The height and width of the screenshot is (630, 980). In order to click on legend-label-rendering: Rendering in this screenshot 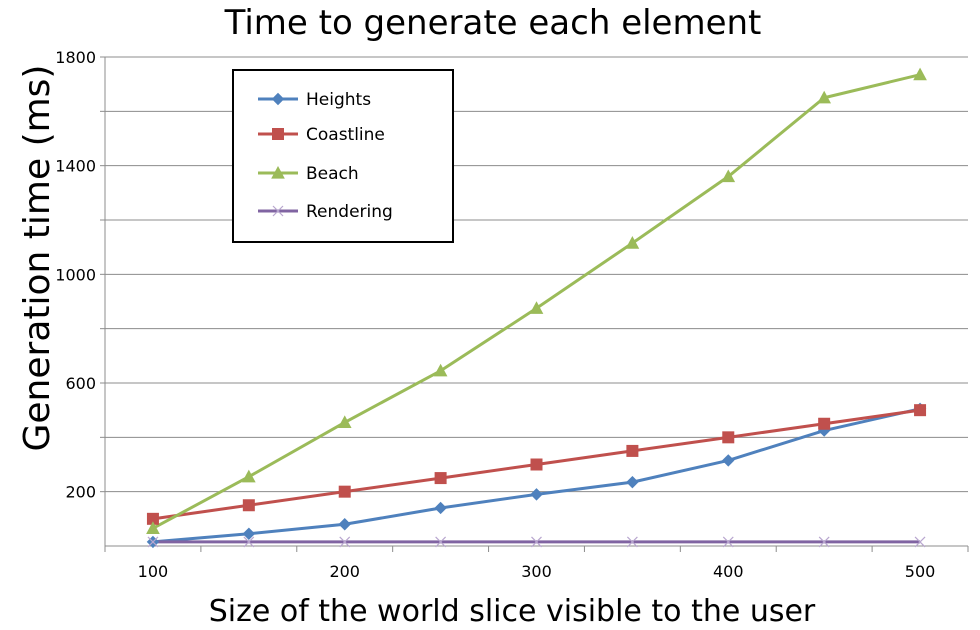, I will do `click(349, 212)`.